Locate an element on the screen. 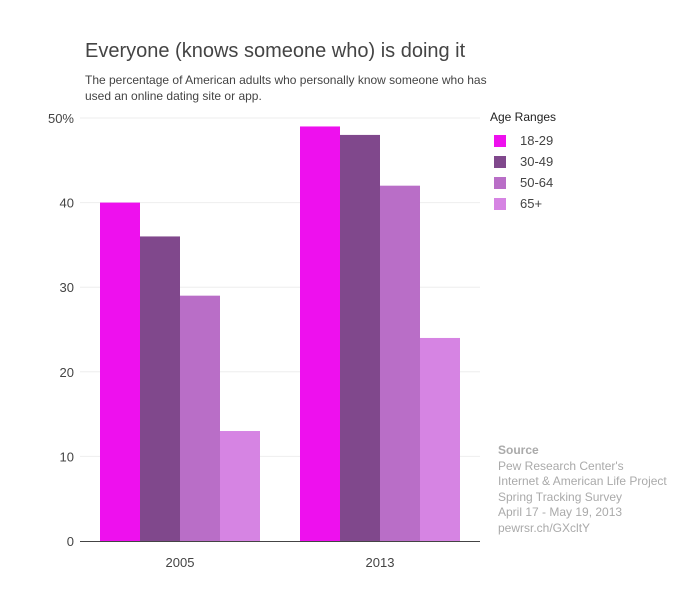 The width and height of the screenshot is (680, 600). y-tick-label: 20 is located at coordinates (67, 372).